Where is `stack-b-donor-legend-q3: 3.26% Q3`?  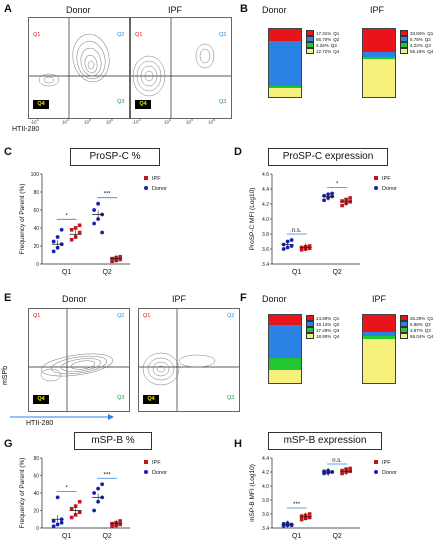 stack-b-donor-legend-q3: 3.26% Q3 is located at coordinates (321, 45).